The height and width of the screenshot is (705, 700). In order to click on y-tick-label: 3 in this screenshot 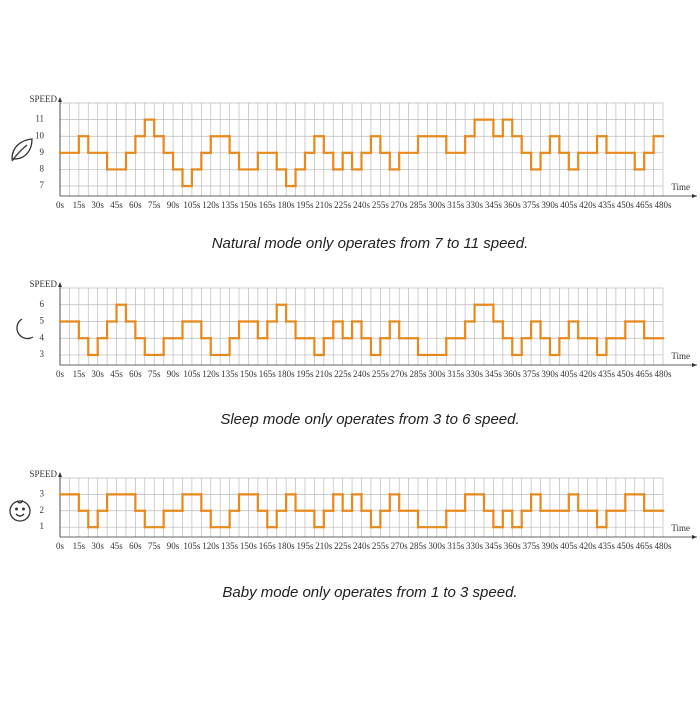, I will do `click(42, 493)`.